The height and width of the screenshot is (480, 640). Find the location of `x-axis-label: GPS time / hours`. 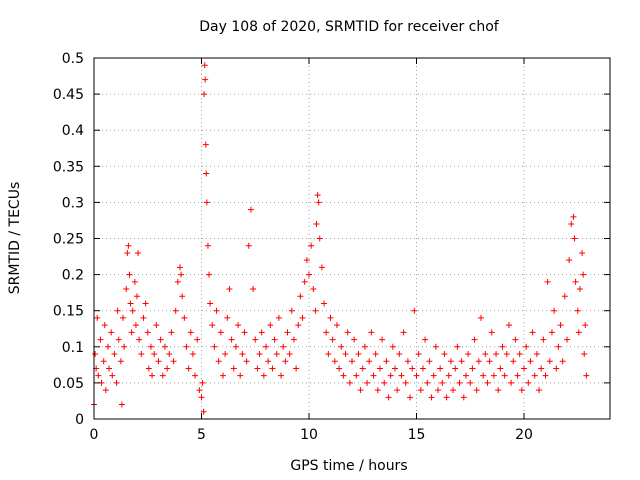

x-axis-label: GPS time / hours is located at coordinates (348, 466).